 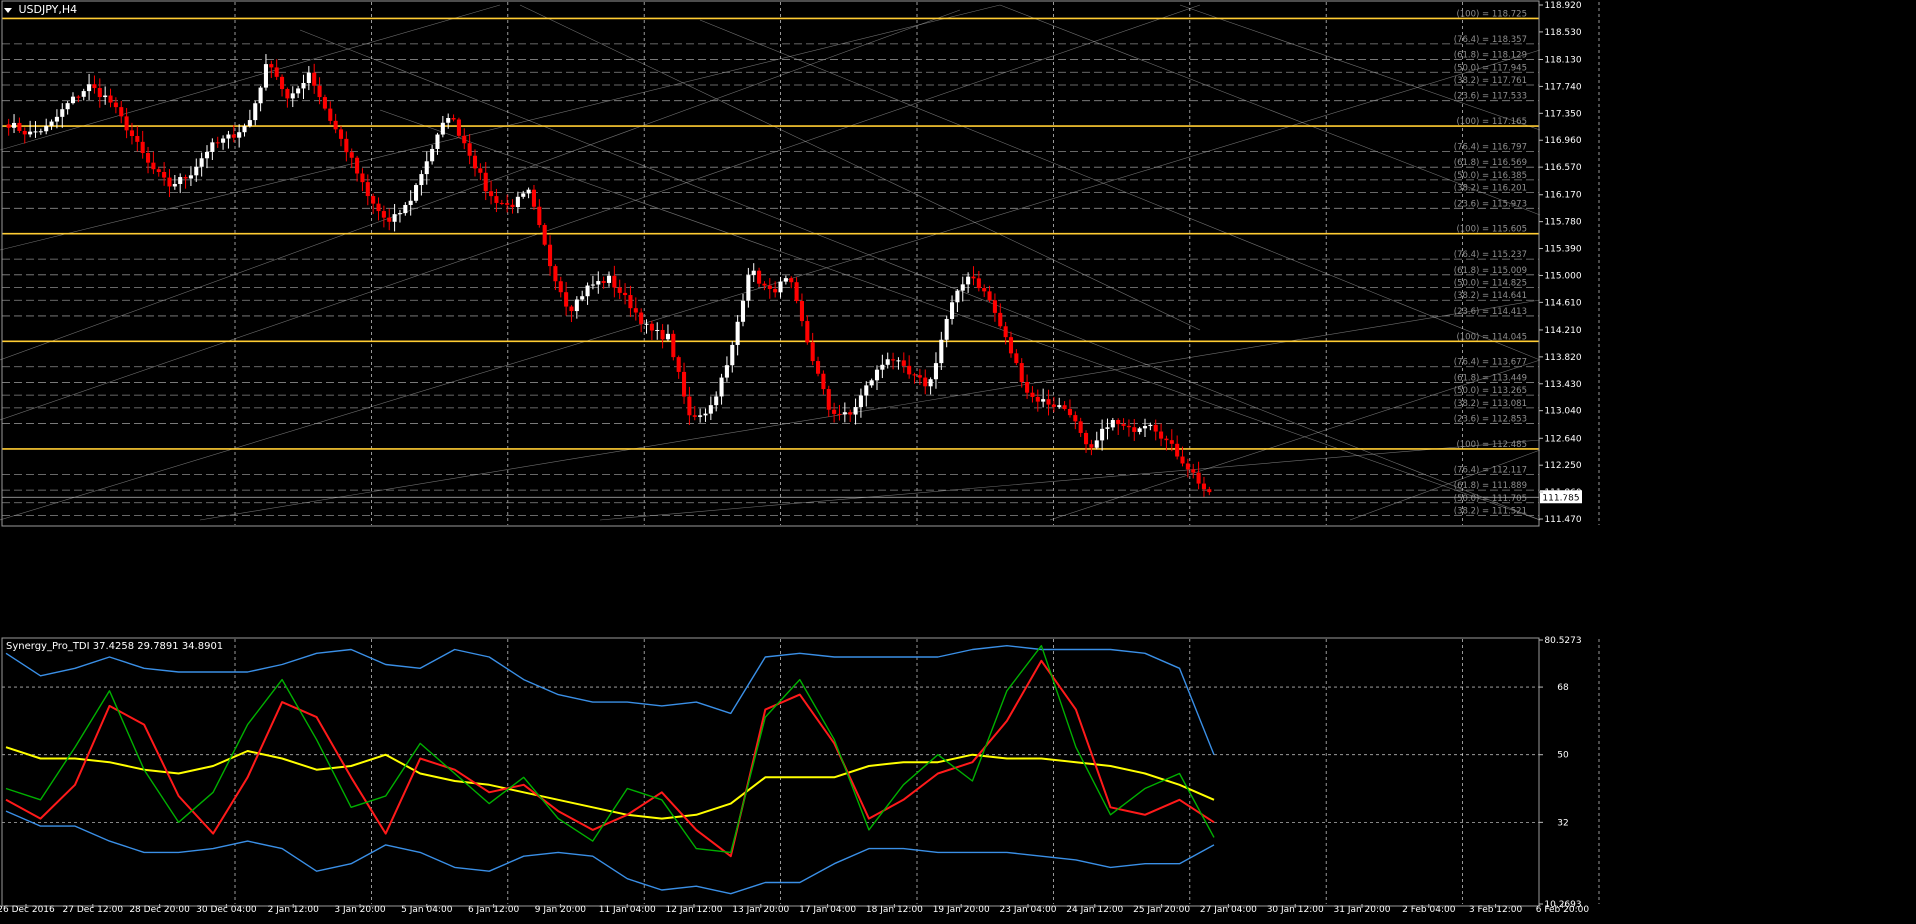 What do you see at coordinates (1562, 520) in the screenshot?
I see `y-tick-label: 111.470` at bounding box center [1562, 520].